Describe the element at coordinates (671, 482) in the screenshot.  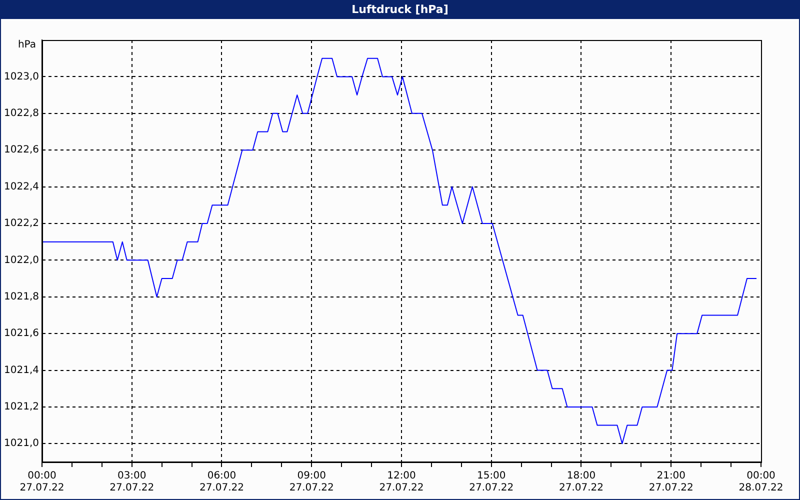
I see `x-tick-label: 21:00 27.07.22` at that location.